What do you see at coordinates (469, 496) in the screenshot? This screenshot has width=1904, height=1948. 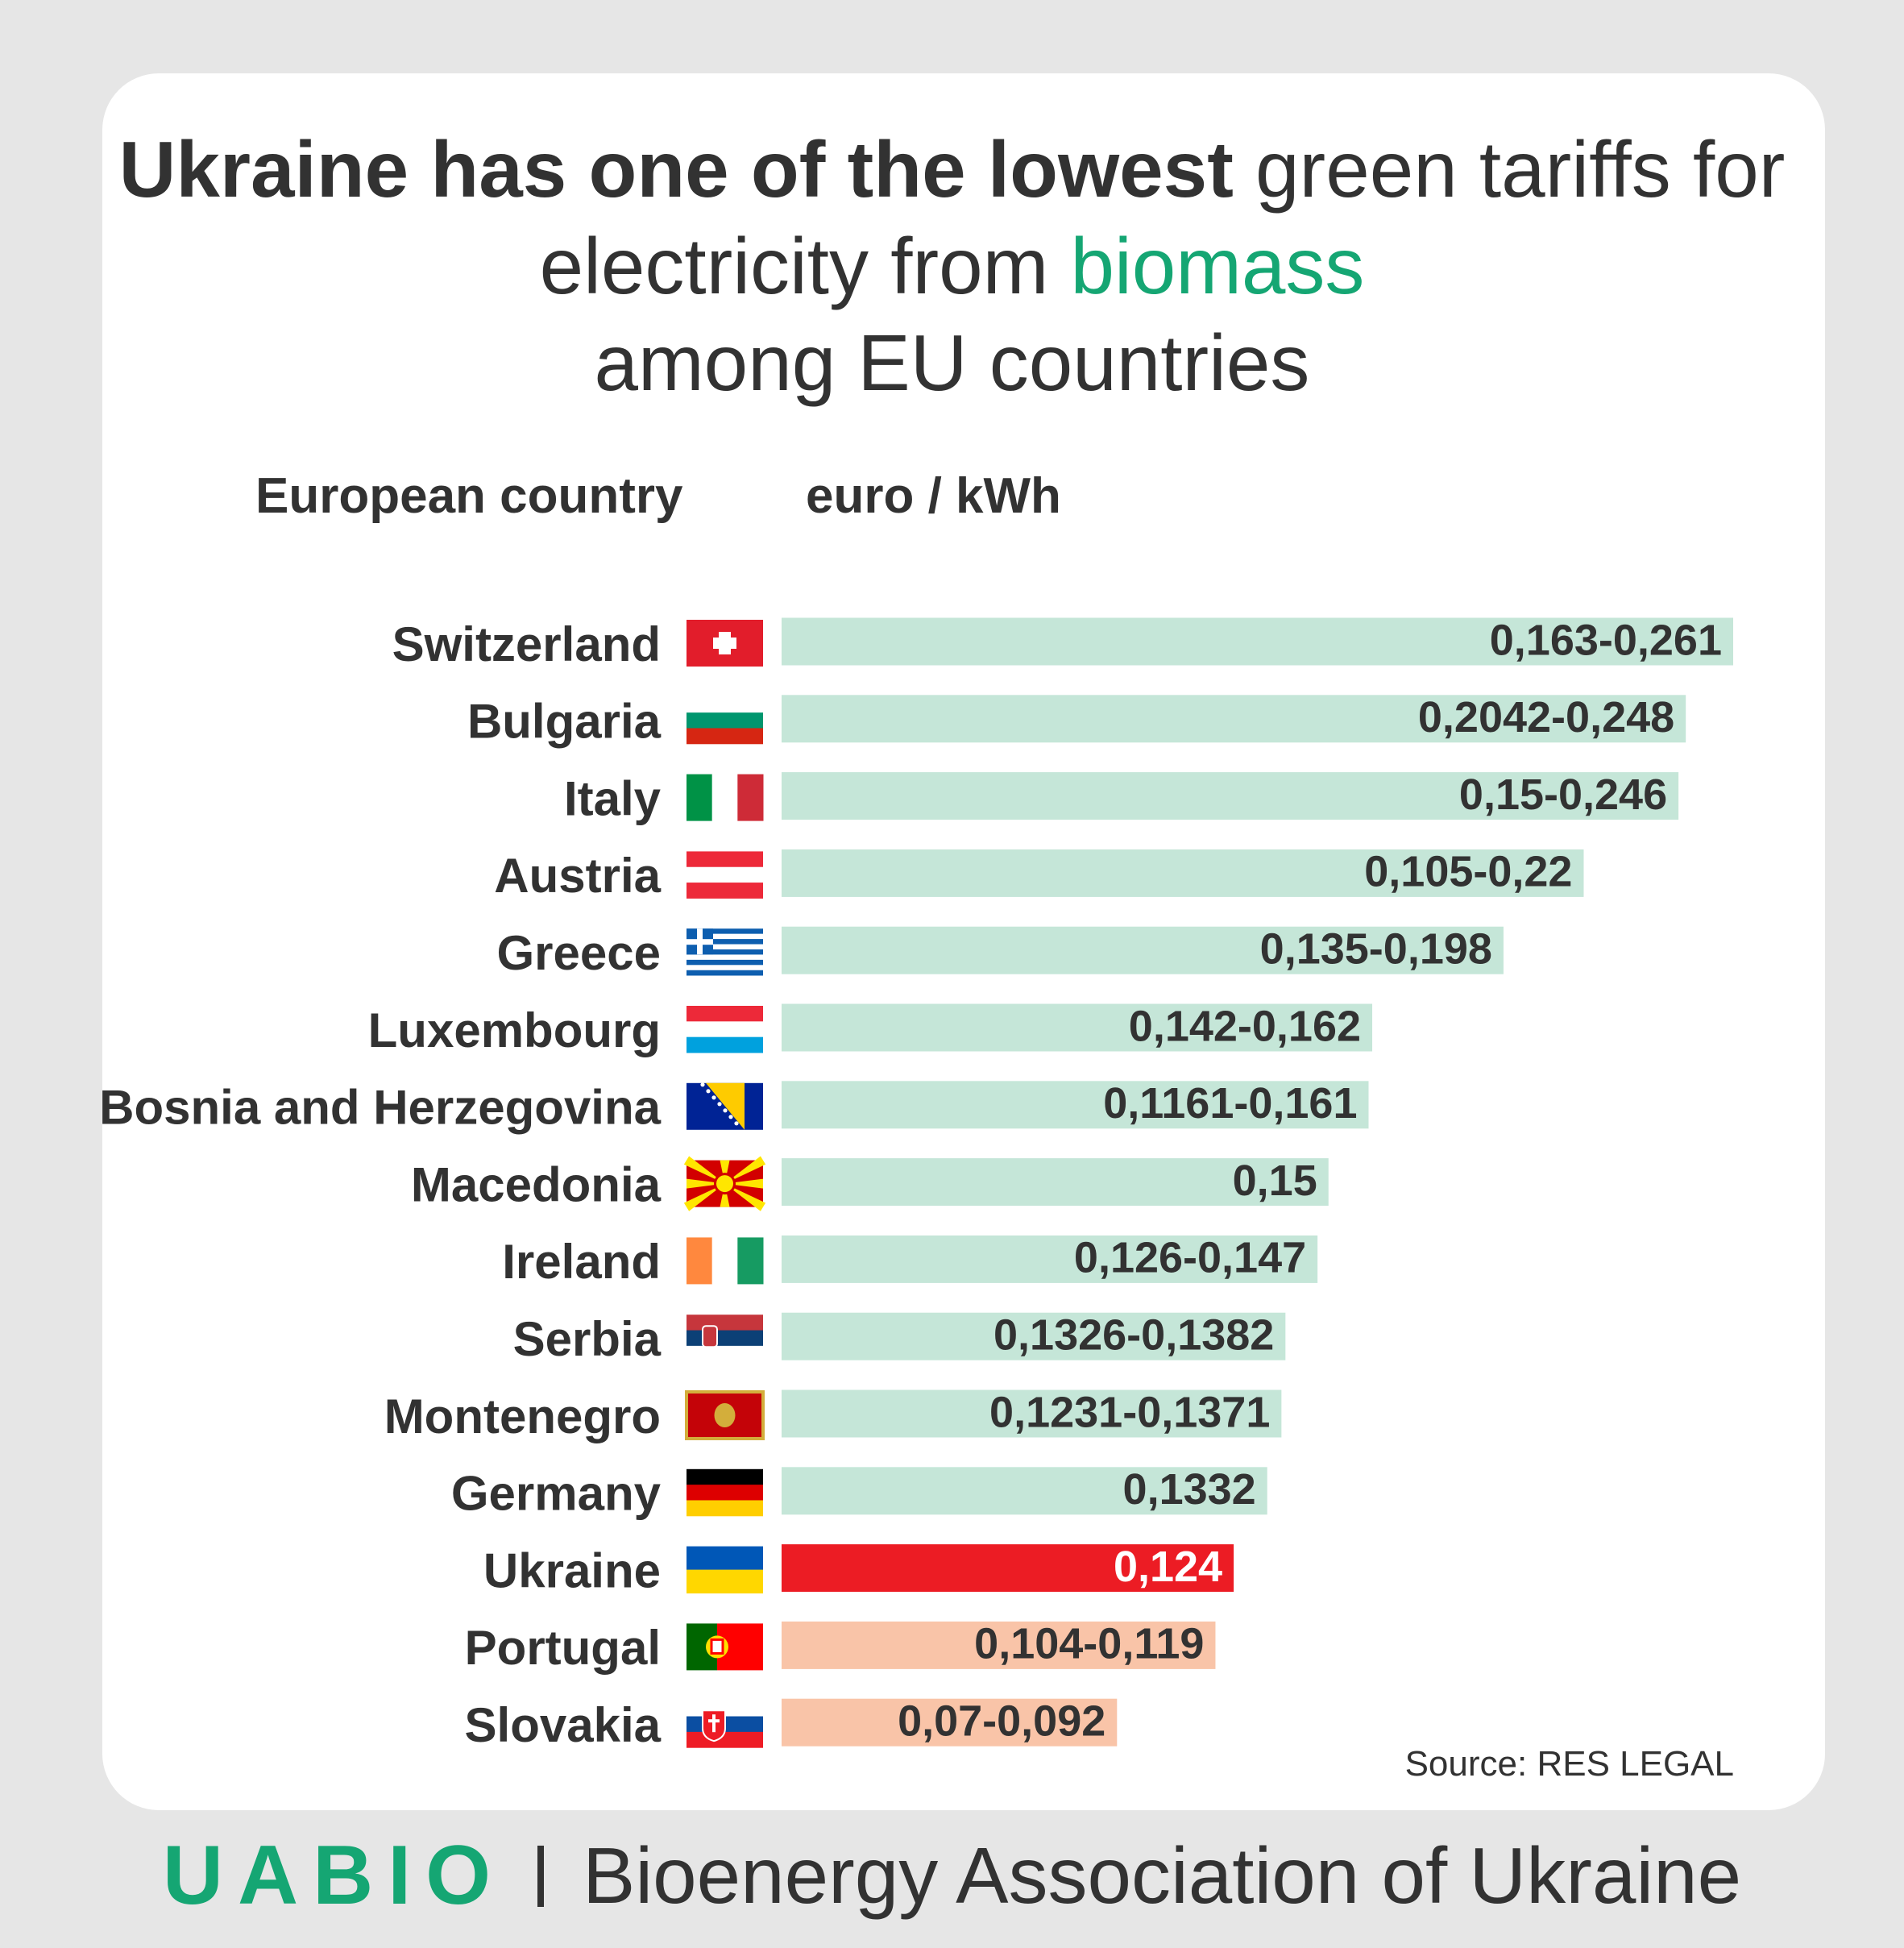 I see `country-column-header: European country` at bounding box center [469, 496].